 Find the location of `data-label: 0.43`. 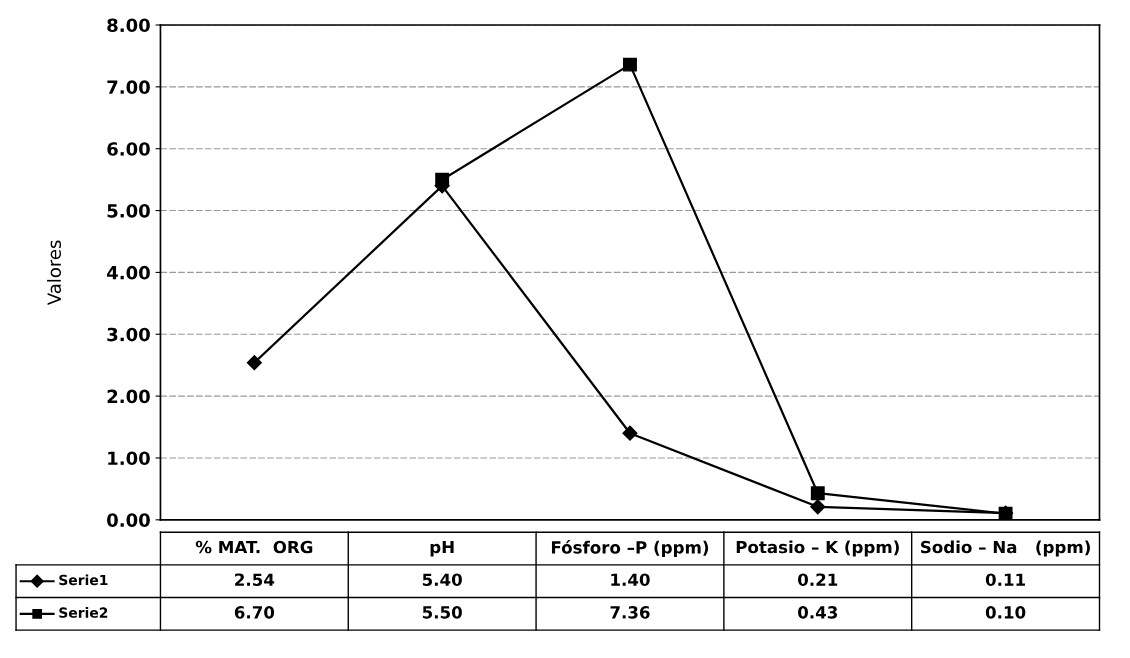

data-label: 0.43 is located at coordinates (818, 612).